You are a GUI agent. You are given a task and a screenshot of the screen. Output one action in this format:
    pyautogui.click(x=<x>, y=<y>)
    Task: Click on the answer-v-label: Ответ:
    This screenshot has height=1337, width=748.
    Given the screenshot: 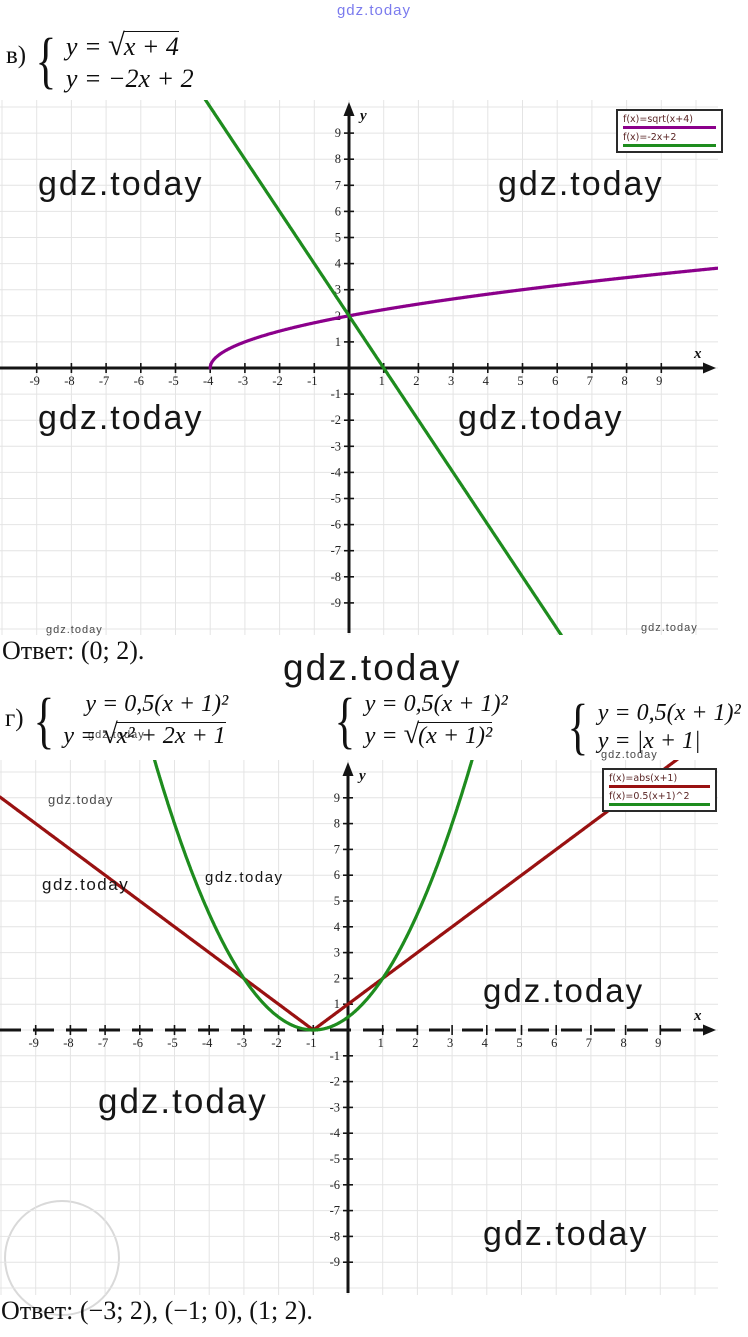 What is the action you would take?
    pyautogui.click(x=38, y=650)
    